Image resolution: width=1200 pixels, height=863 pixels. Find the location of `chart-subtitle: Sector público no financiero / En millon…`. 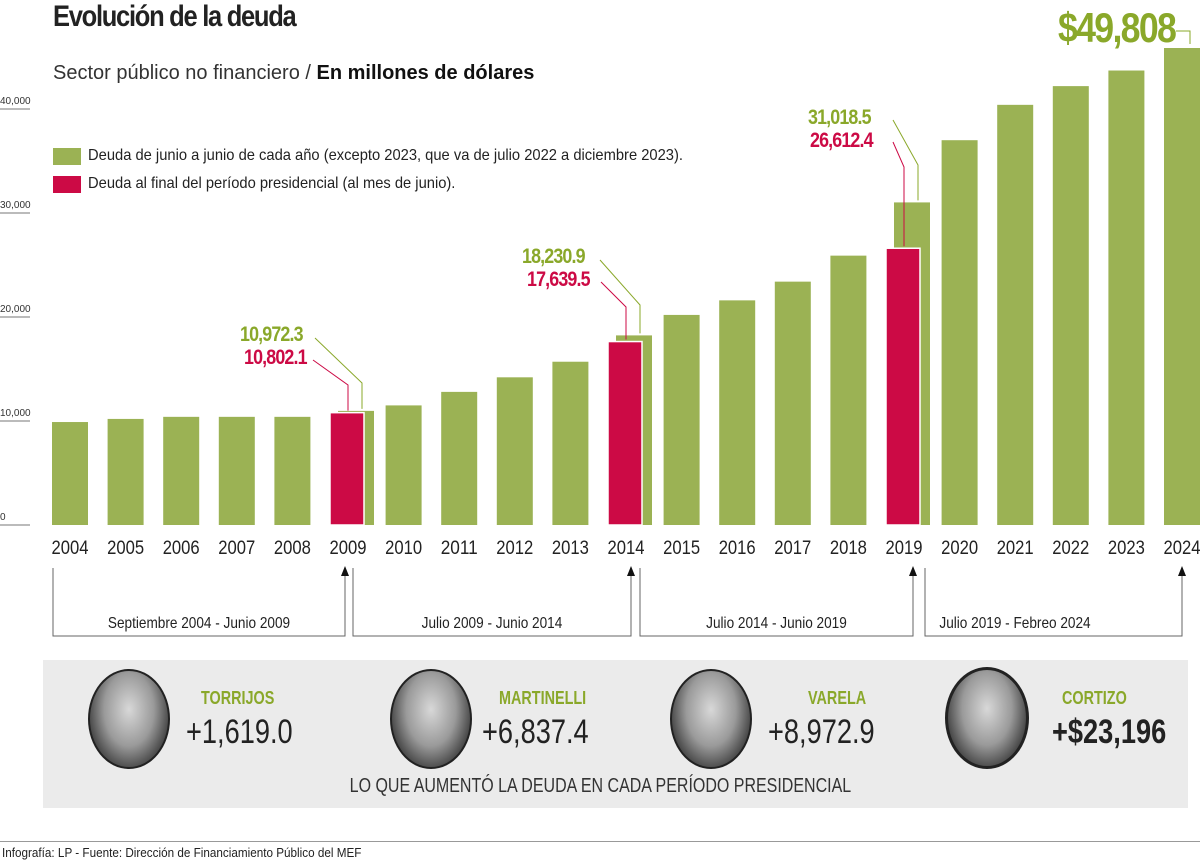

chart-subtitle: Sector público no financiero / En millon… is located at coordinates (293, 73).